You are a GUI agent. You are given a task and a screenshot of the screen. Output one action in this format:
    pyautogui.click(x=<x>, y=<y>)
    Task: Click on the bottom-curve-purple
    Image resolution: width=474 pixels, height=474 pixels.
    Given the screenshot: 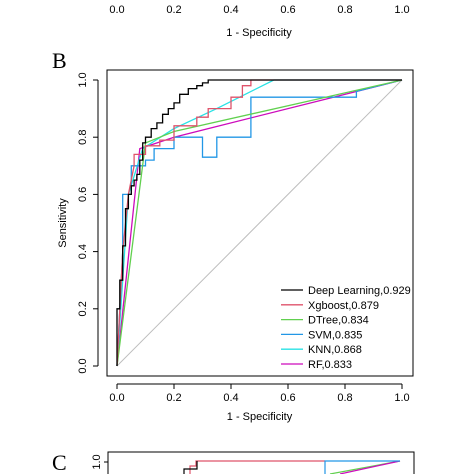 What is the action you would take?
    pyautogui.click(x=370, y=467)
    